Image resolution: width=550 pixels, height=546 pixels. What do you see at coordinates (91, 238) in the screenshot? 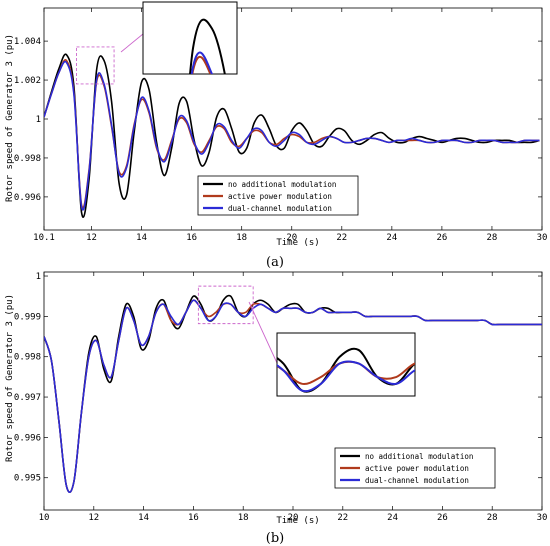
I see `x-tick-label-a-1: 12` at bounding box center [91, 238].